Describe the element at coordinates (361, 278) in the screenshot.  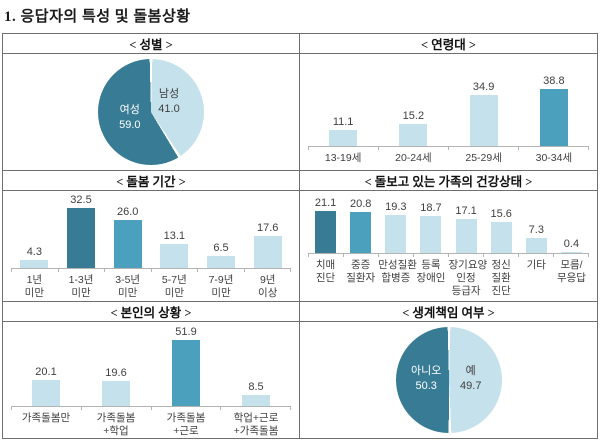
I see `category-label-line: 질환자` at that location.